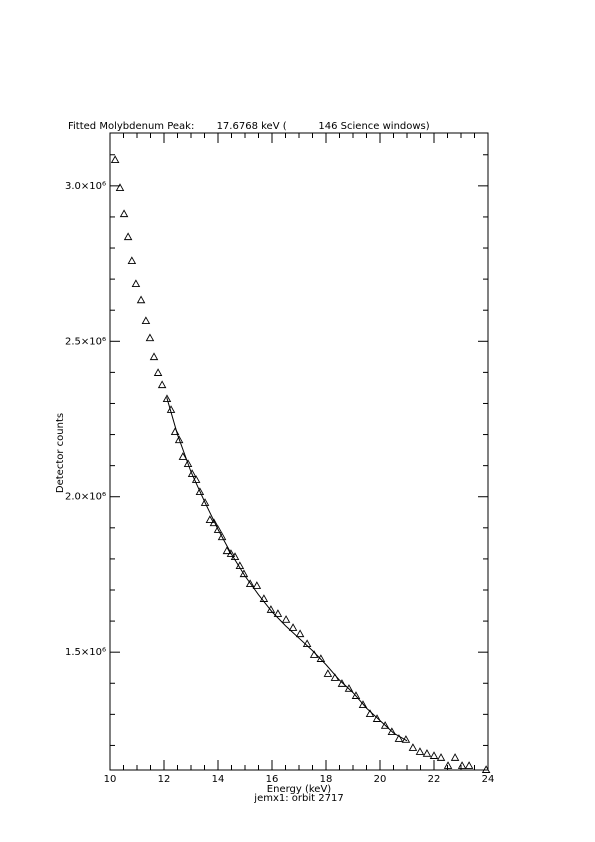 The image size is (595, 842). What do you see at coordinates (85, 652) in the screenshot?
I see `y-tick-label: 1.5×10⁶` at bounding box center [85, 652].